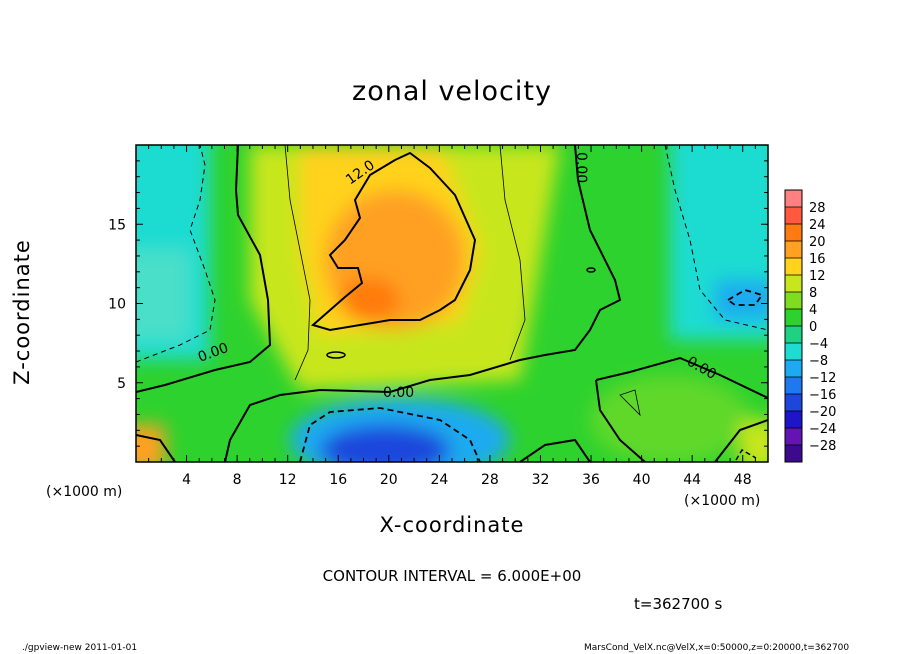 Image resolution: width=904 pixels, height=654 pixels. What do you see at coordinates (541, 480) in the screenshot?
I see `x-tick-label: 32` at bounding box center [541, 480].